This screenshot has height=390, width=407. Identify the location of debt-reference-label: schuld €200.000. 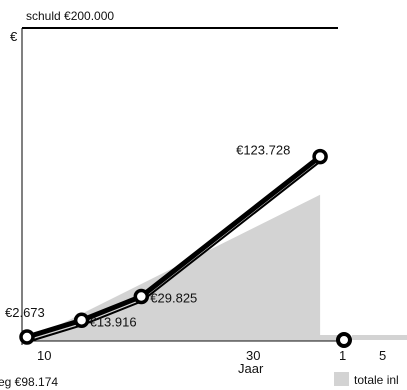
(70, 16).